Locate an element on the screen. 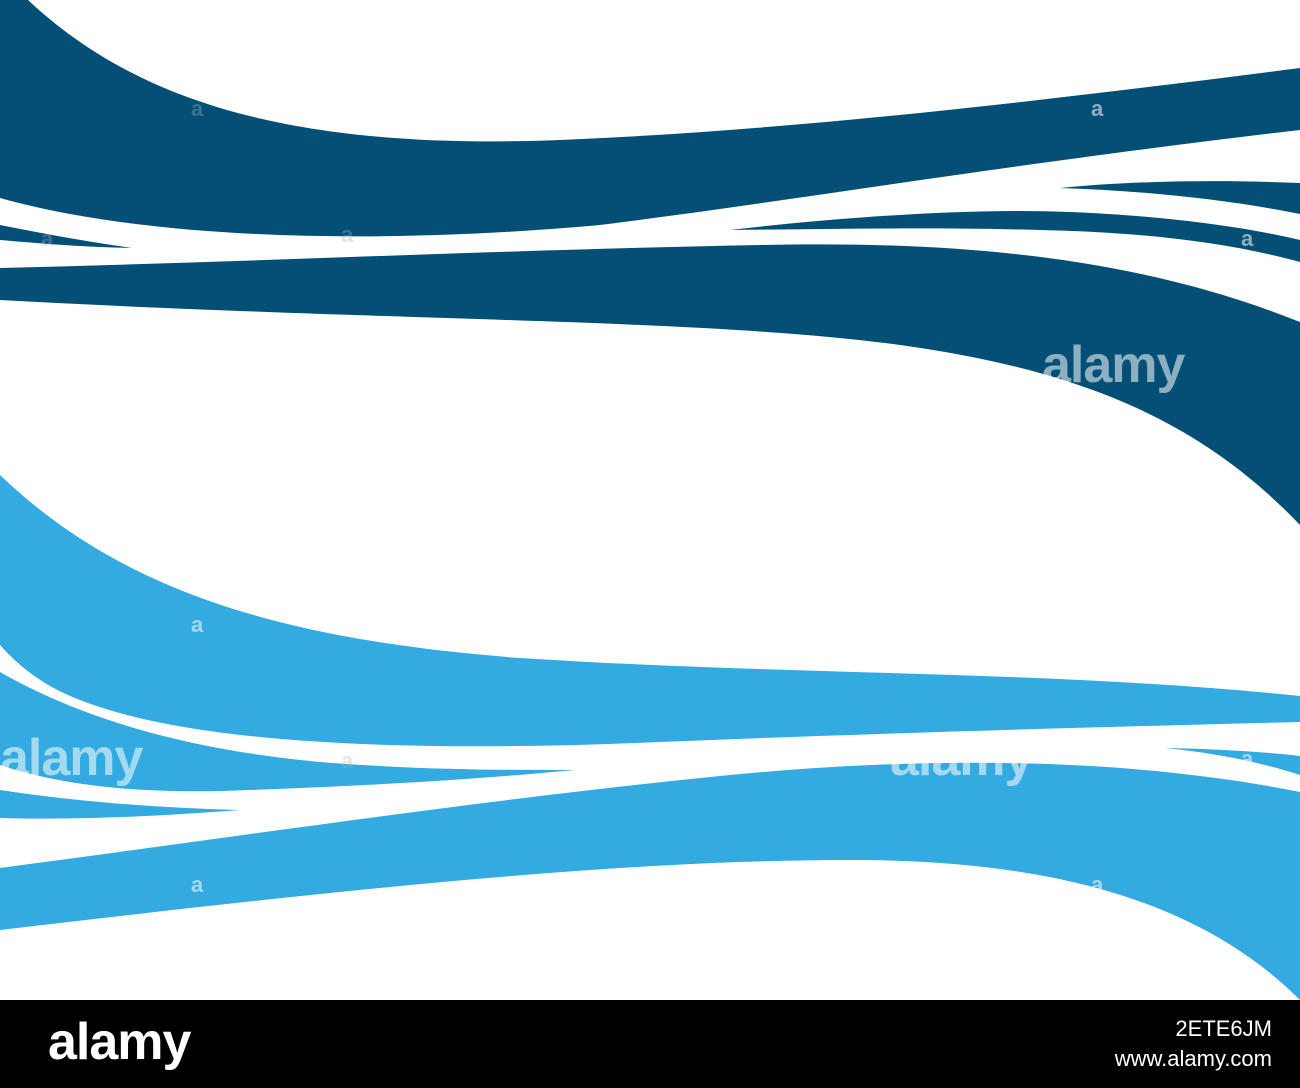 The image size is (1300, 1088). light-wave-middle-band is located at coordinates (287, 732).